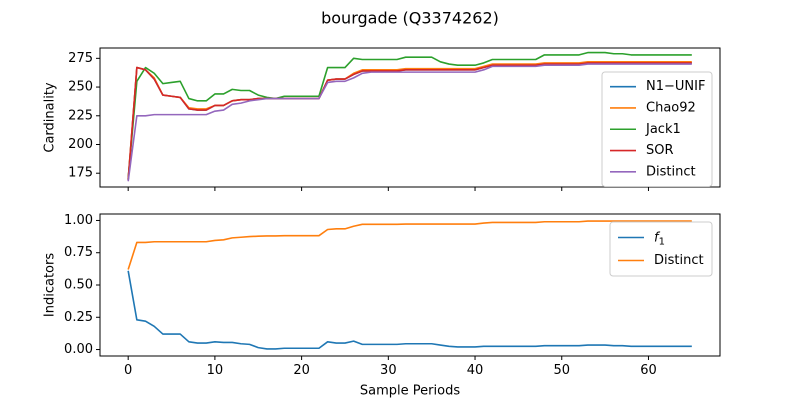 This screenshot has height=400, width=800. I want to click on indicators-y-tick-label: 0.50, so click(78, 285).